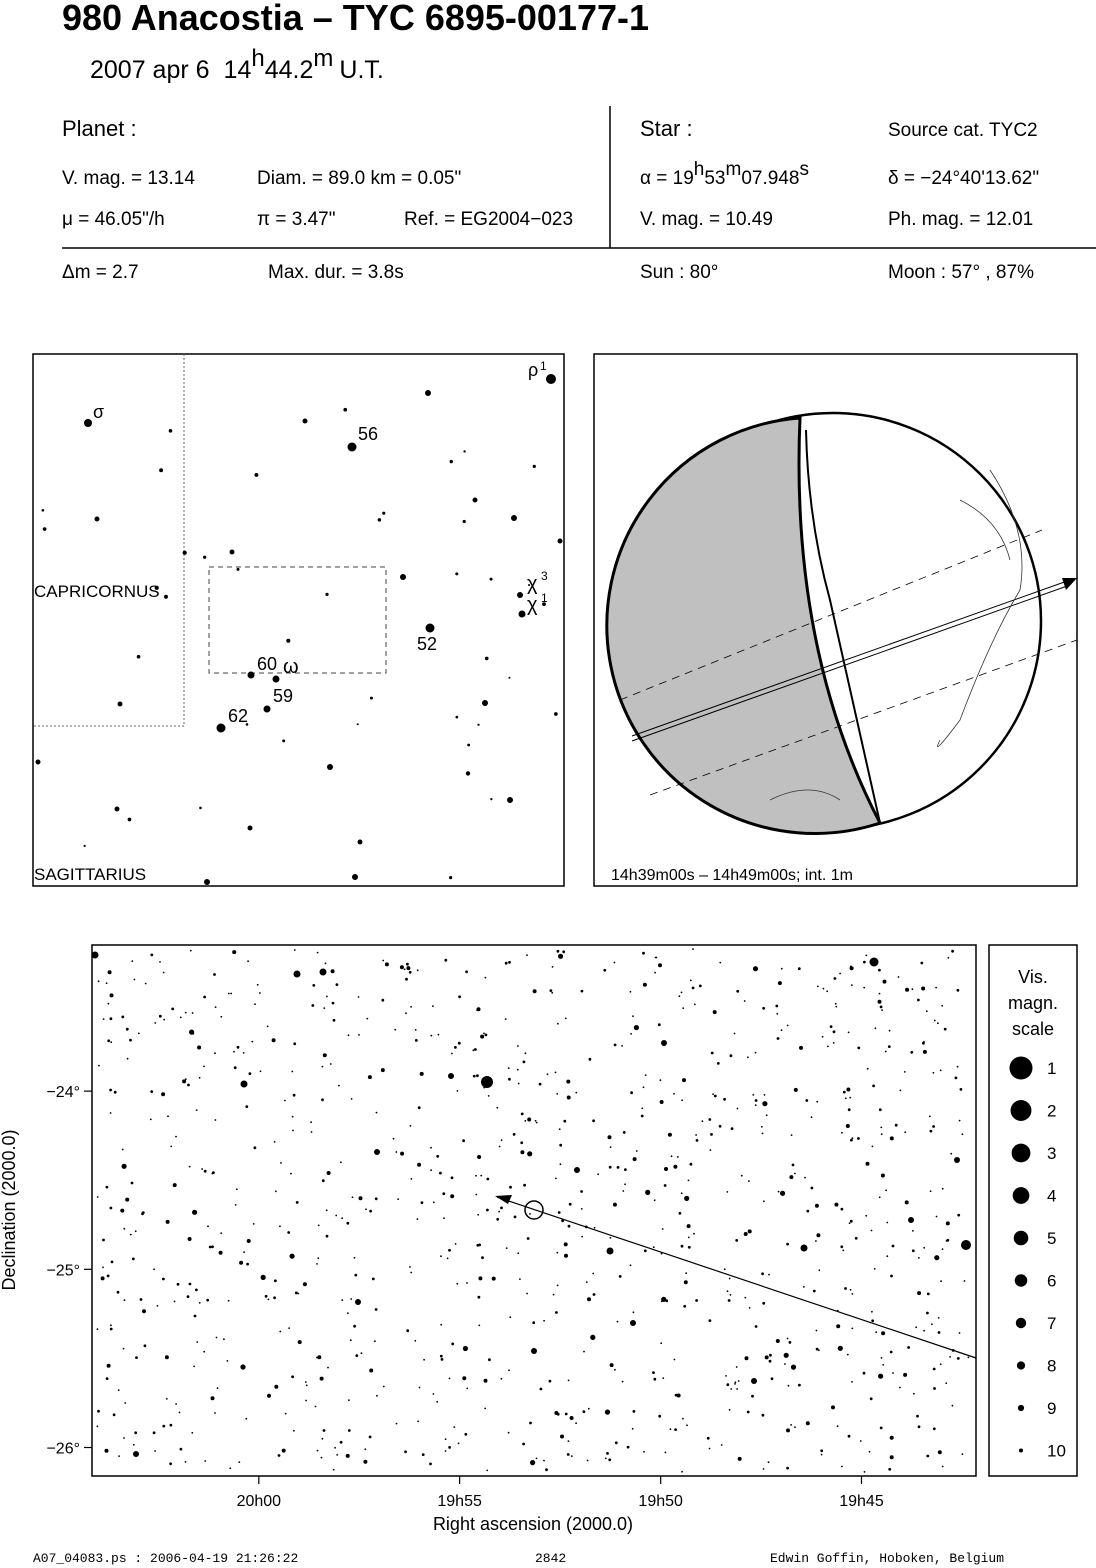 The height and width of the screenshot is (1568, 1096). Describe the element at coordinates (1051, 1408) in the screenshot. I see `legend-label: 9` at that location.